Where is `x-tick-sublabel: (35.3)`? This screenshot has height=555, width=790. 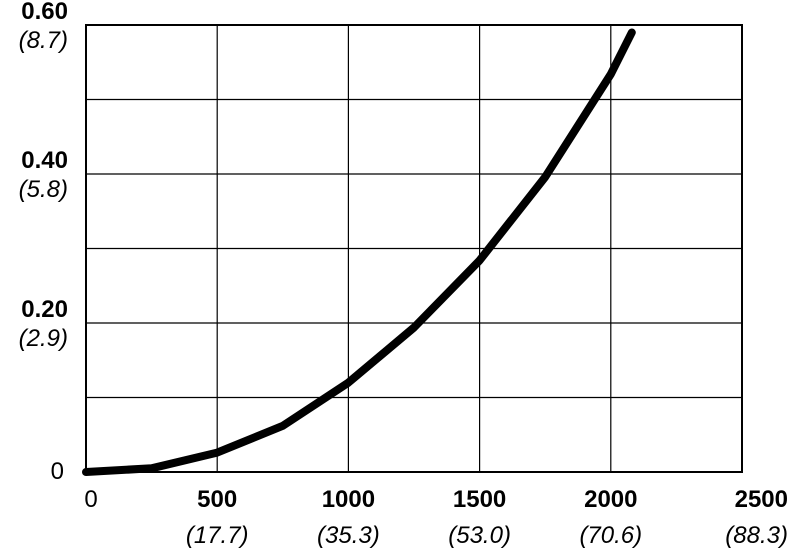 x-tick-sublabel: (35.3) is located at coordinates (348, 535).